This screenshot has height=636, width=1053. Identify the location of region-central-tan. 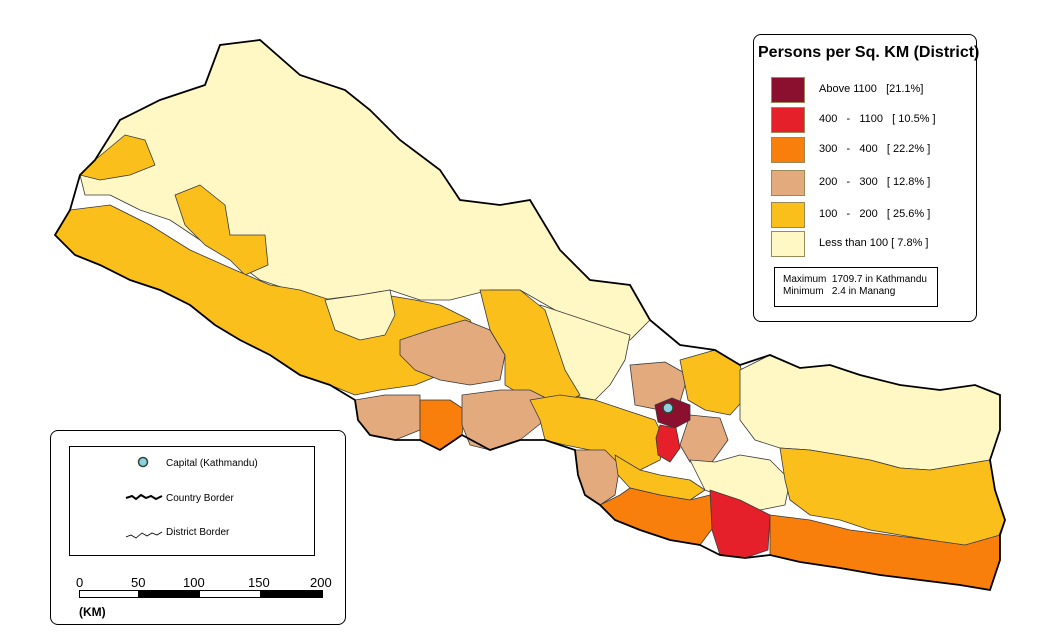
(704, 438).